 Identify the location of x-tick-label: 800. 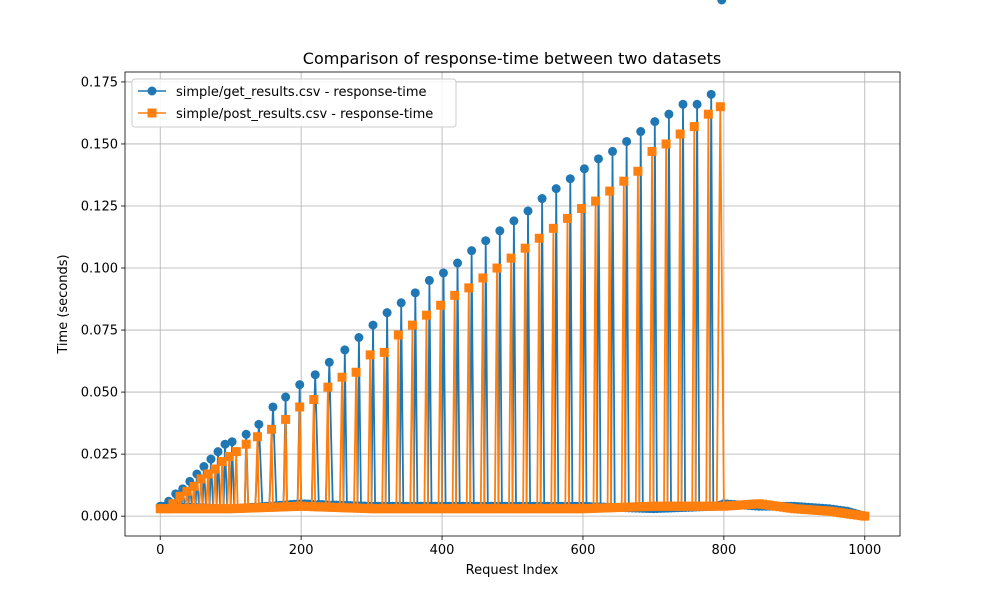
(723, 550).